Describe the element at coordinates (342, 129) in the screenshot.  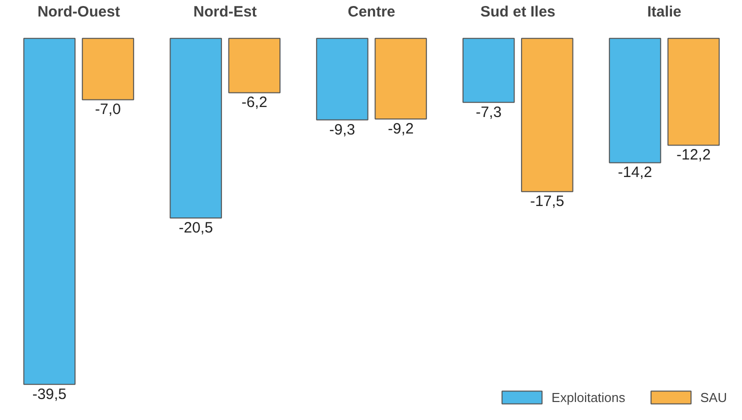
I see `data-label: -9,3` at that location.